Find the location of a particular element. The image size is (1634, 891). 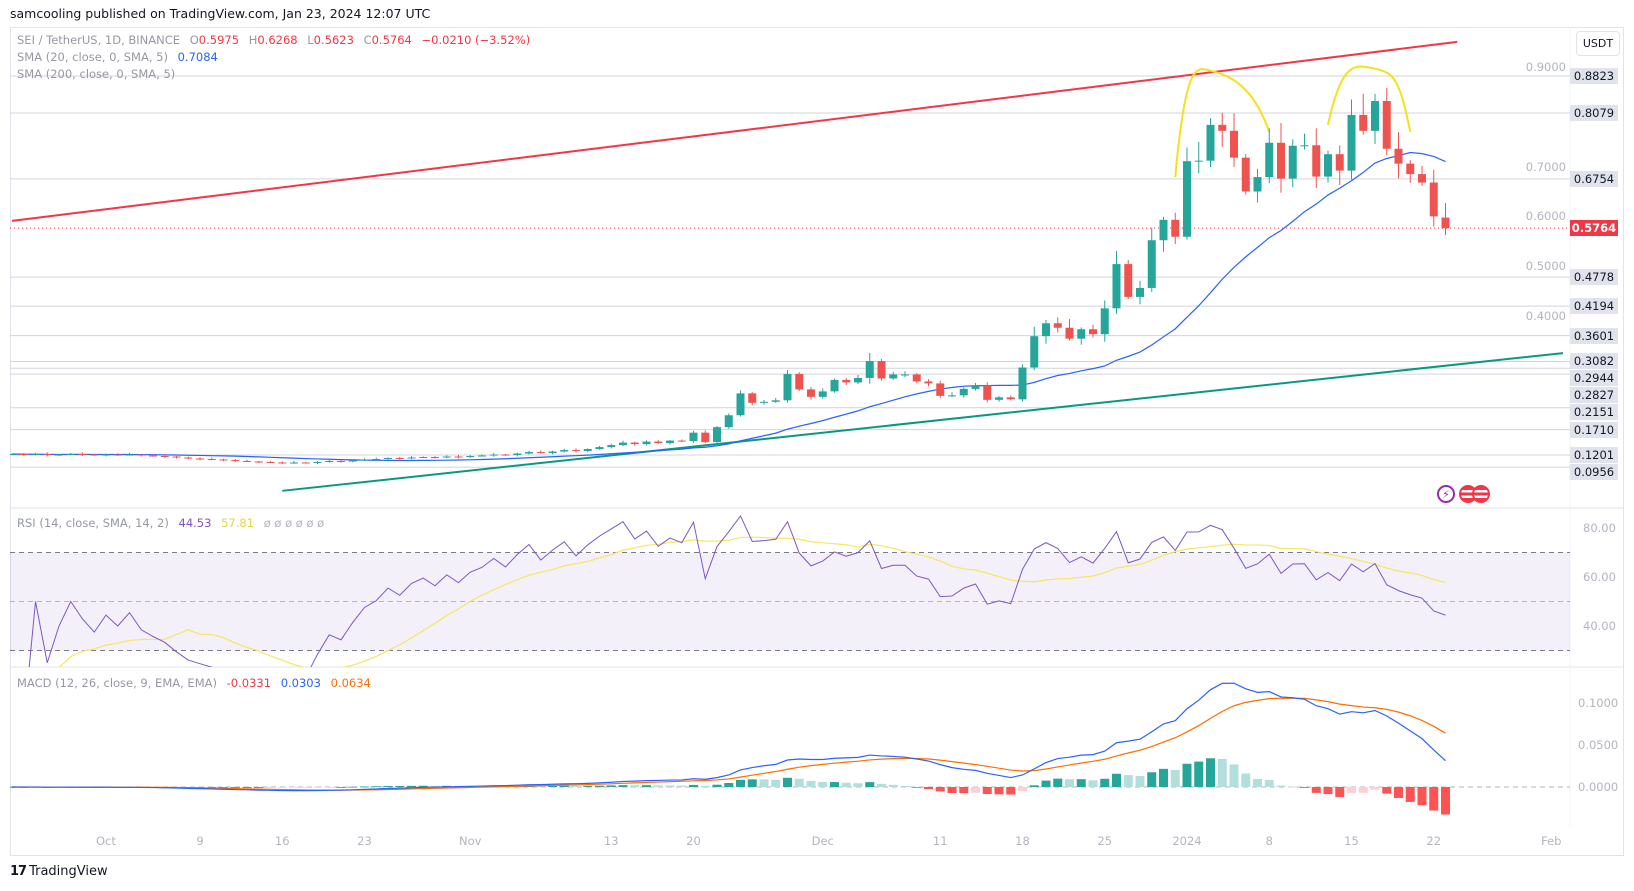

macd-histogram-value: -0.0331 is located at coordinates (249, 683).